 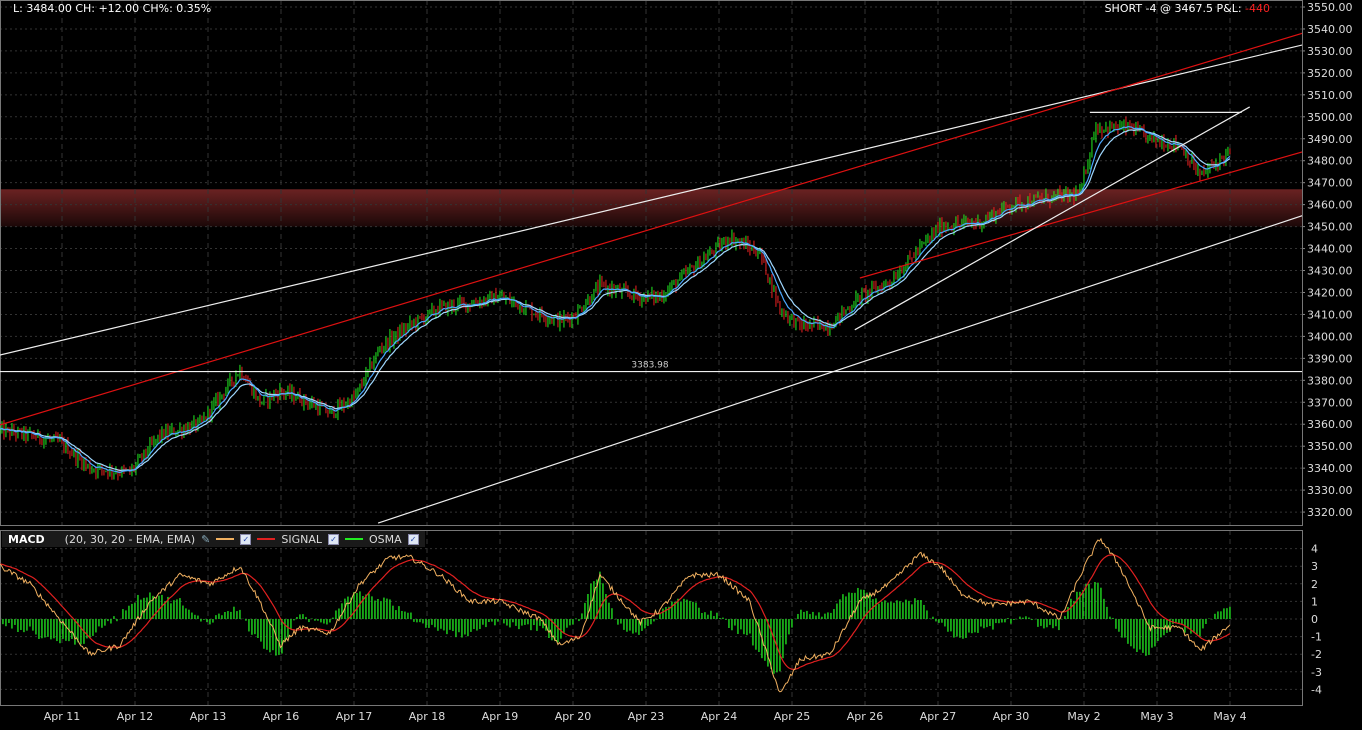 I want to click on macd-swatch, so click(x=225, y=539).